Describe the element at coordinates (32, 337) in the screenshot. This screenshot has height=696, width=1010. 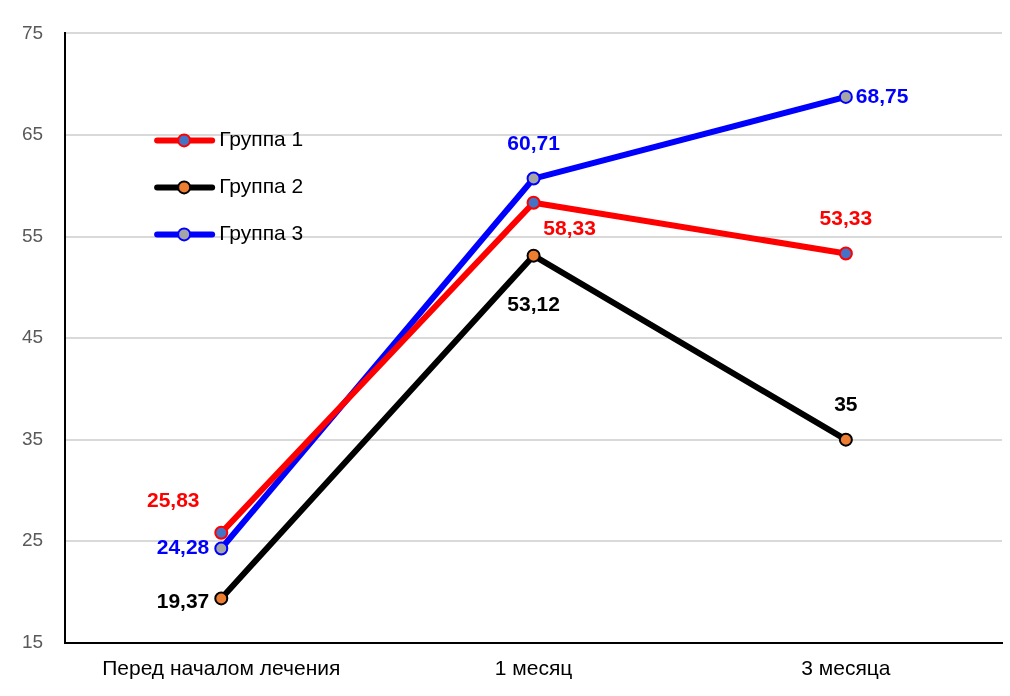
I see `y-tick-label: 45` at that location.